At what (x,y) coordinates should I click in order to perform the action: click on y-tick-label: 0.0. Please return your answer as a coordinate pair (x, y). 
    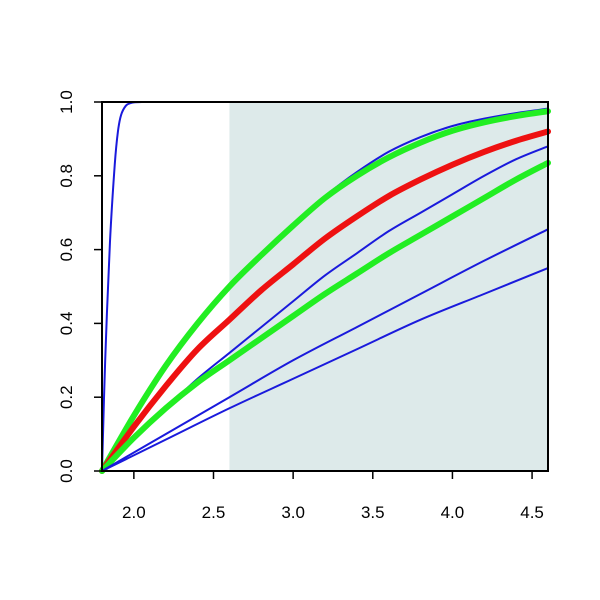
    Looking at the image, I should click on (66, 471).